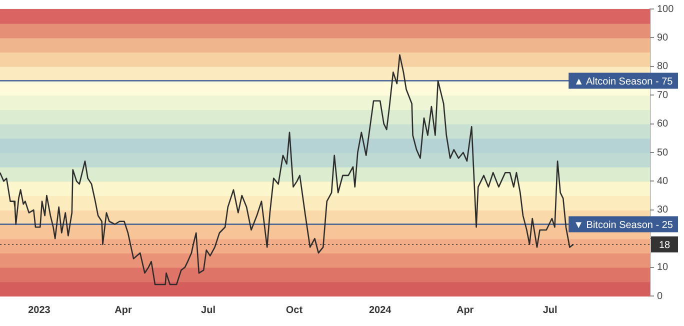 The height and width of the screenshot is (326, 684). Describe the element at coordinates (664, 246) in the screenshot. I see `ref-line-label: 18` at that location.